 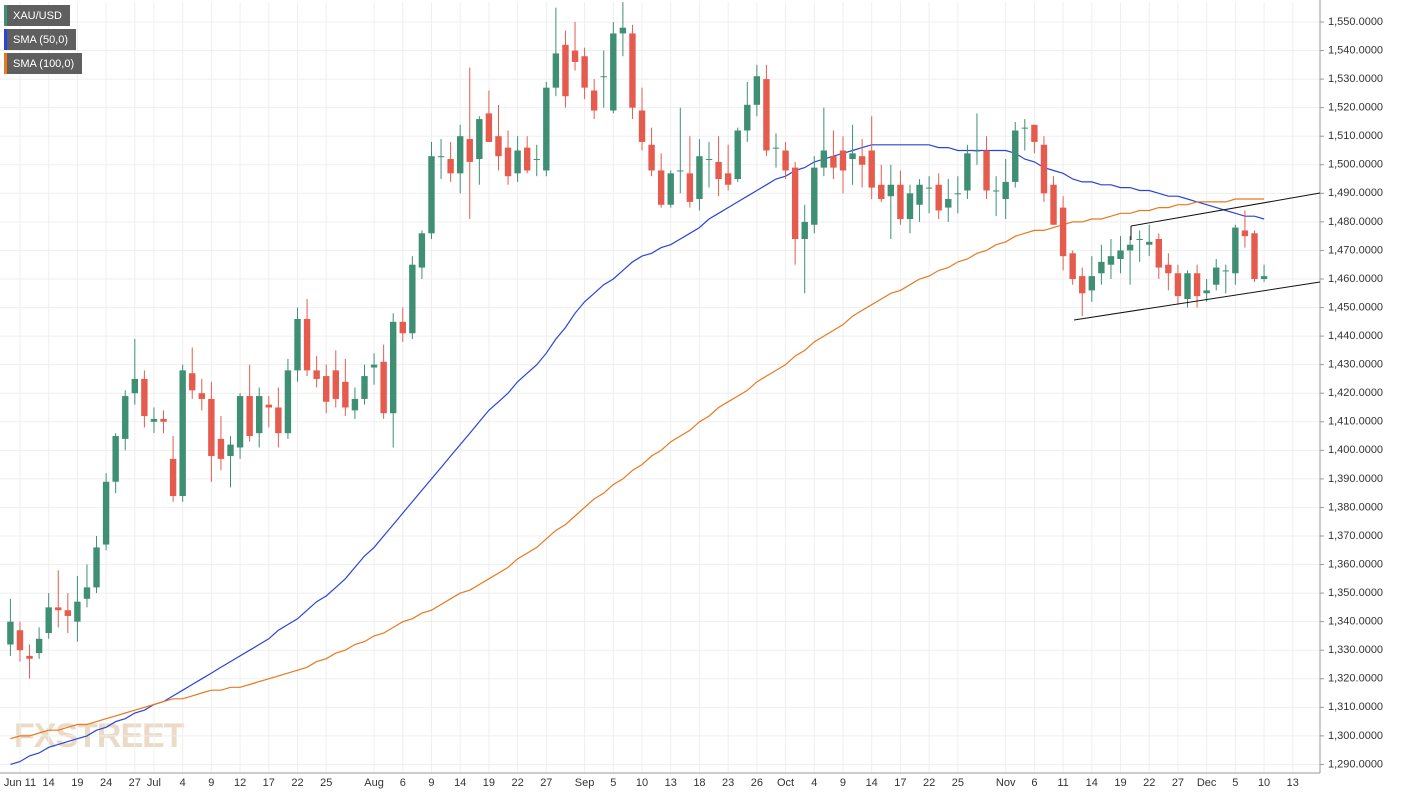 I want to click on x-tick-label: 17, so click(x=900, y=783).